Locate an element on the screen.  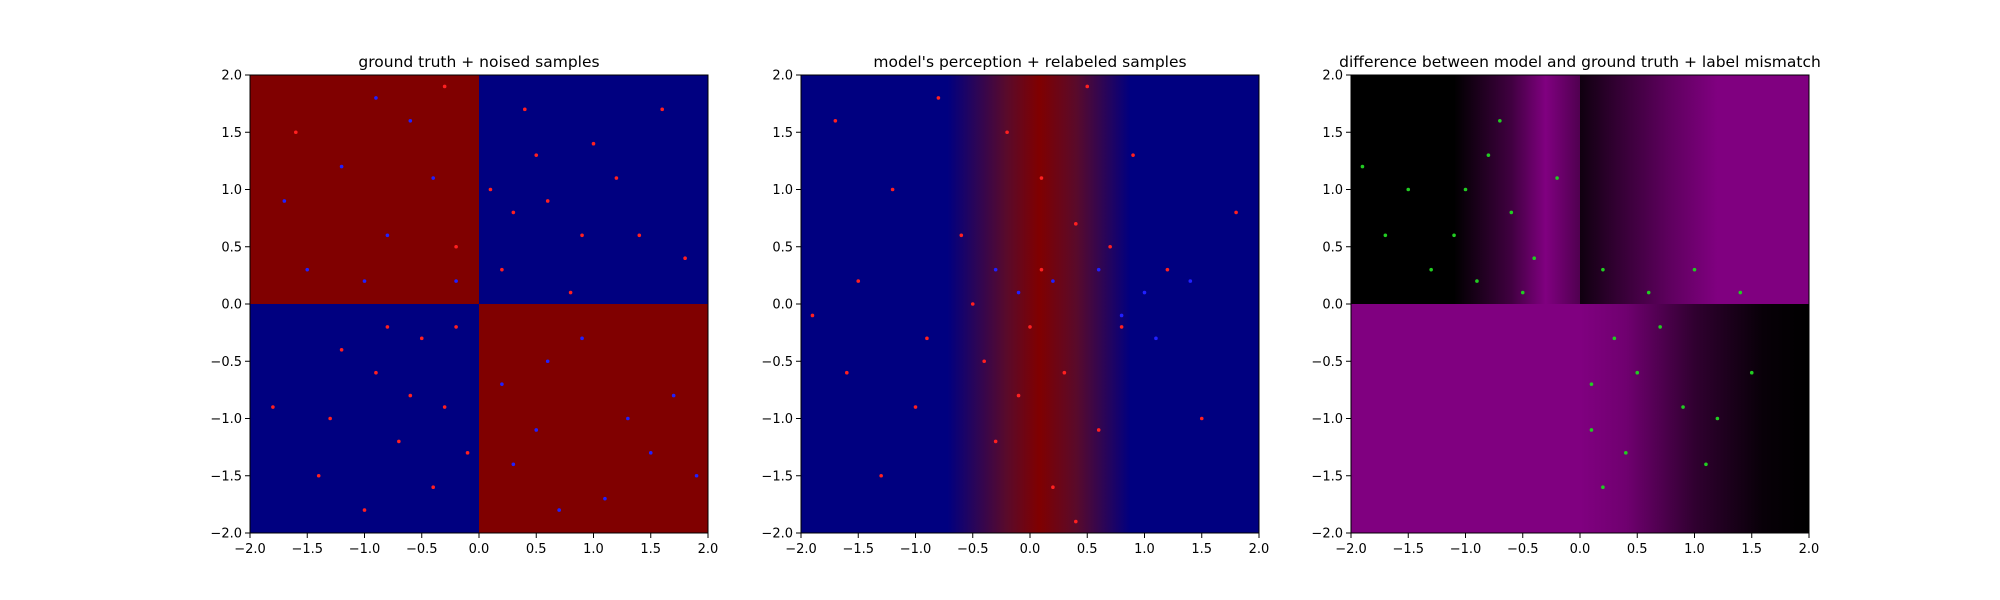
chart-title: model's perception + relabeled samples is located at coordinates (1029, 62).